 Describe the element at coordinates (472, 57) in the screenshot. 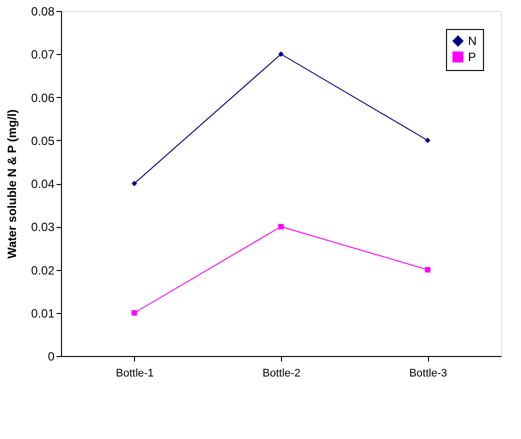

I see `legend-label: P` at that location.